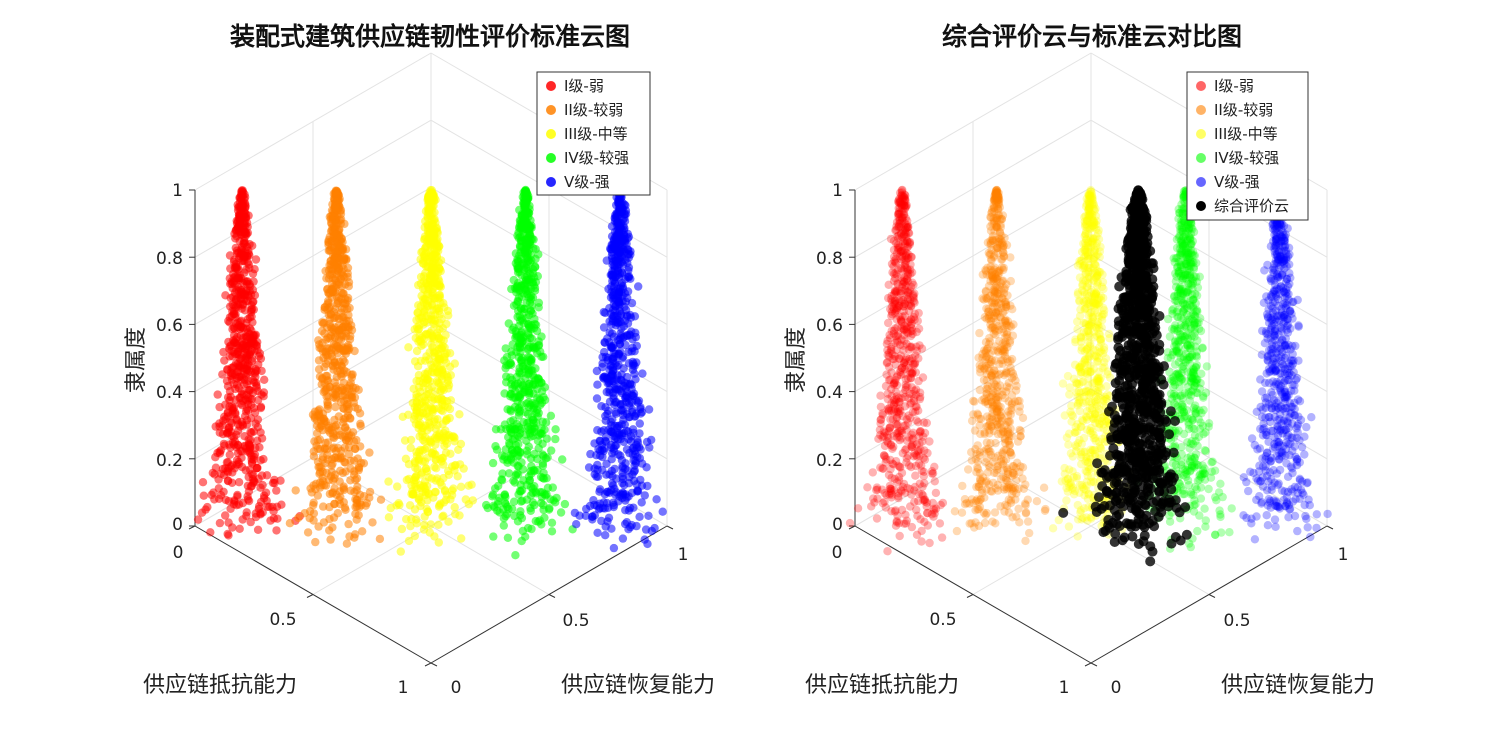 Image resolution: width=1500 pixels, height=750 pixels. Describe the element at coordinates (596, 158) in the screenshot. I see `legend-label: IV级-较强` at that location.